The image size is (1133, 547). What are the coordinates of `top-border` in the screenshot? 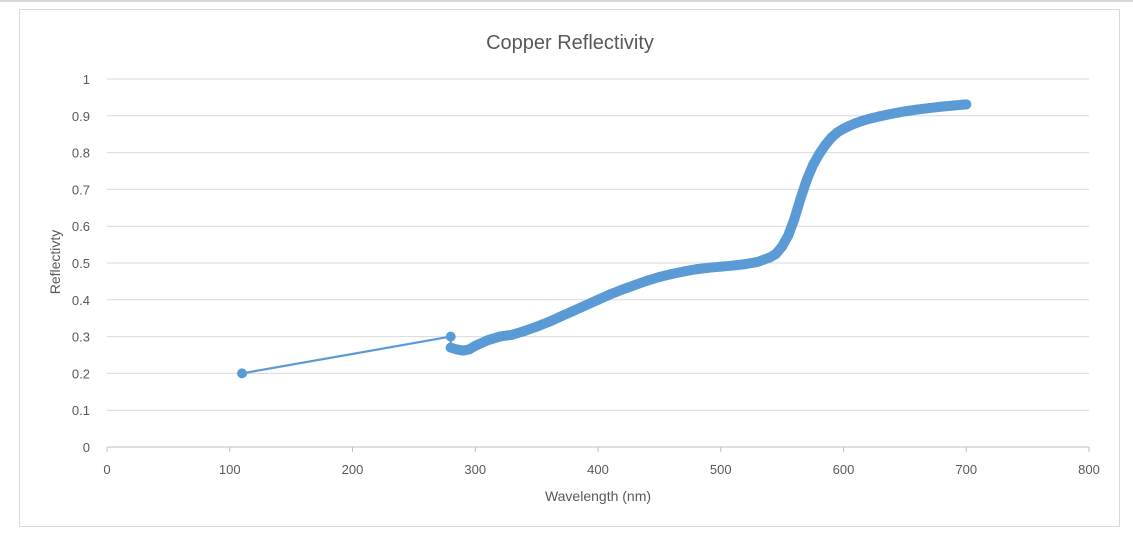 It's located at (566, 1).